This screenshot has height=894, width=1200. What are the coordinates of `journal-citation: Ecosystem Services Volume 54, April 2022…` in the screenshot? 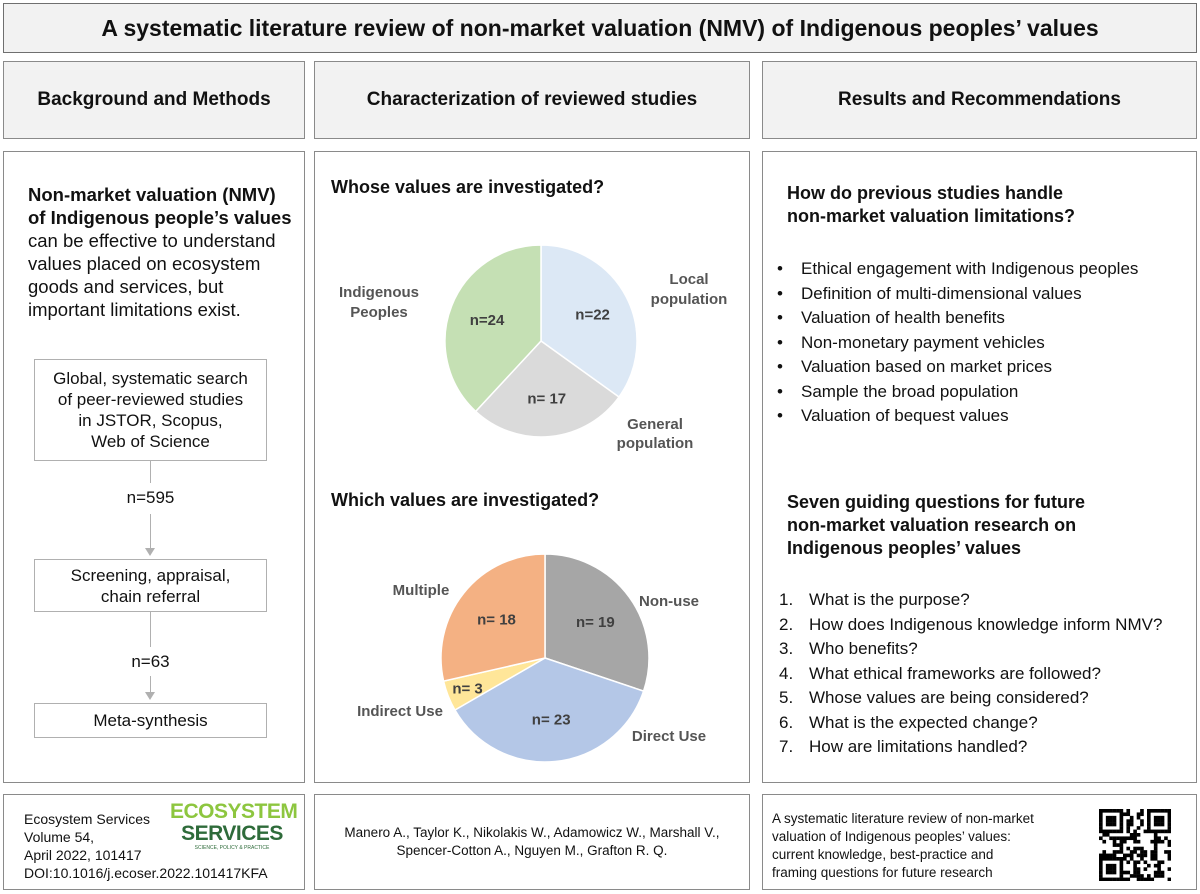 It's located at (146, 846).